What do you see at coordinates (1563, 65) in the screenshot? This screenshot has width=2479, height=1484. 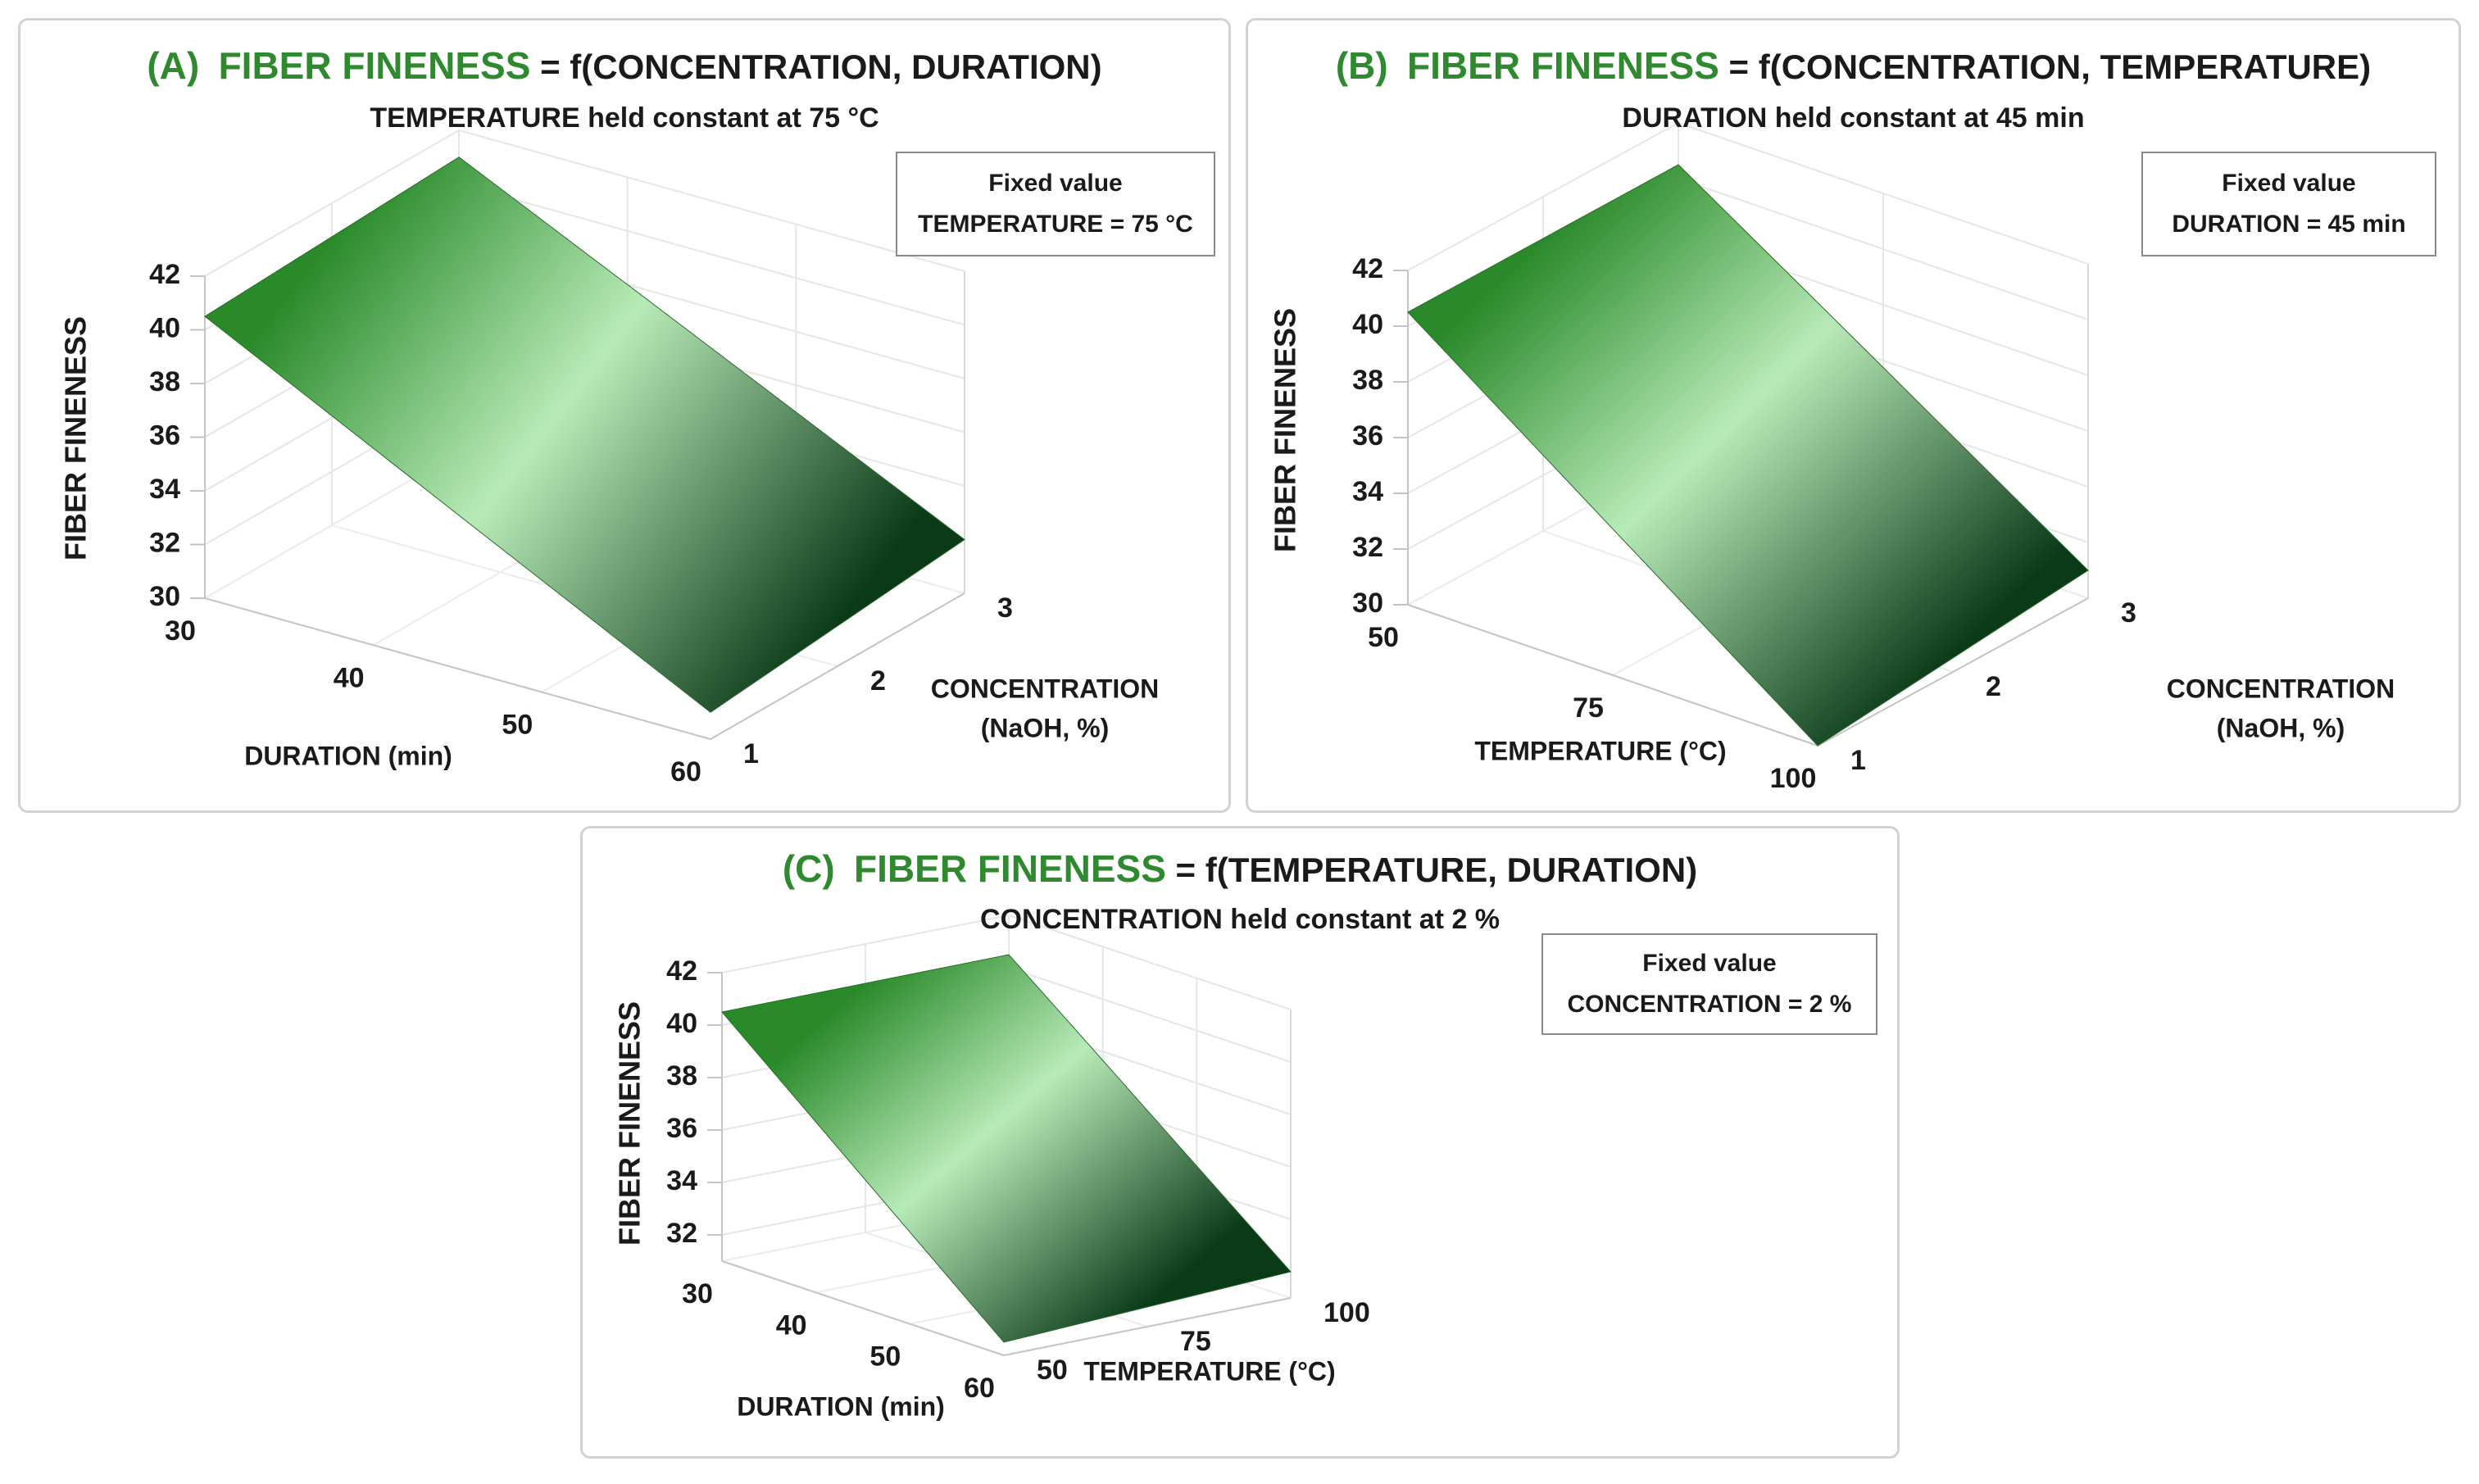 I see `panel-b-response: FIBER FINENESS` at bounding box center [1563, 65].